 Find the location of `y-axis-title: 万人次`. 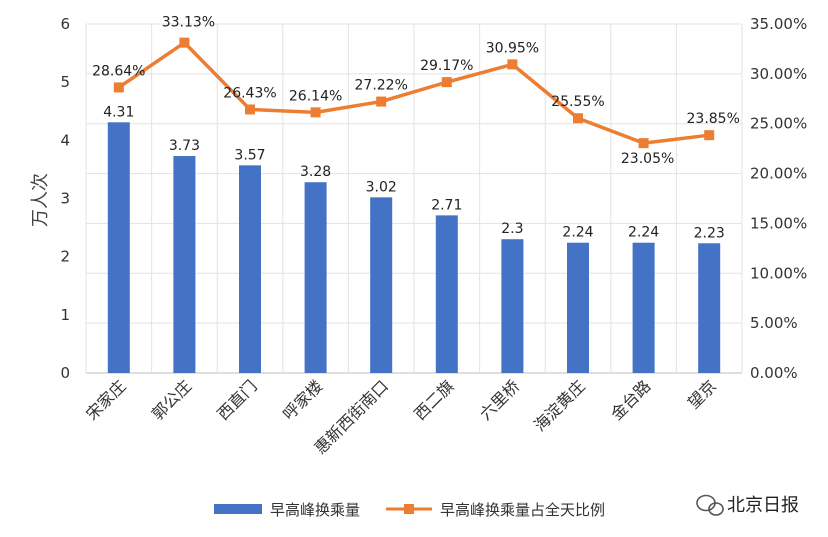

y-axis-title: 万人次 is located at coordinates (40, 200).